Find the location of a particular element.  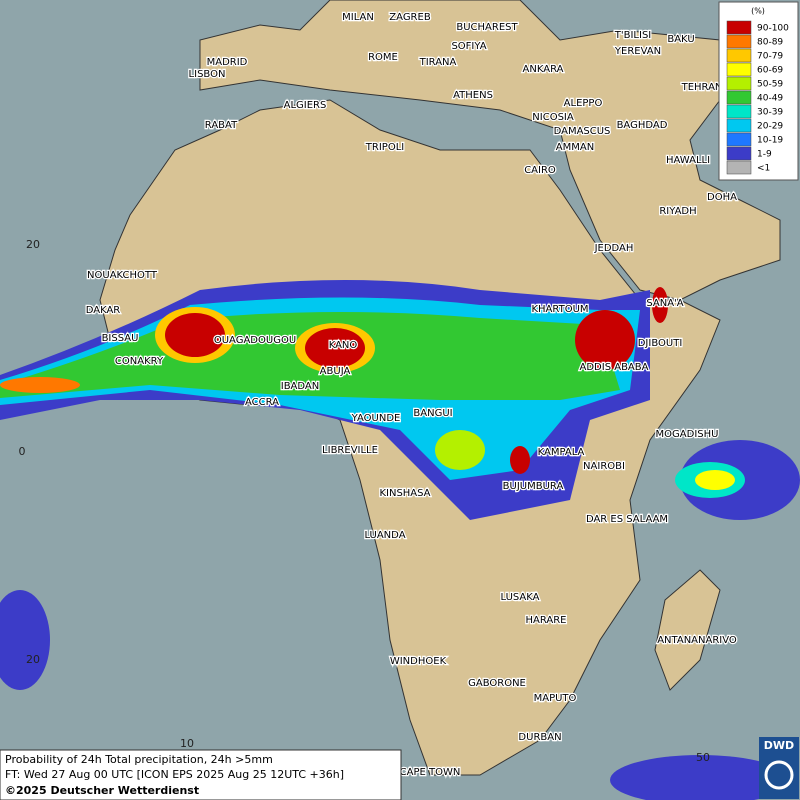

city-label: LUANDA is located at coordinates (384, 535).